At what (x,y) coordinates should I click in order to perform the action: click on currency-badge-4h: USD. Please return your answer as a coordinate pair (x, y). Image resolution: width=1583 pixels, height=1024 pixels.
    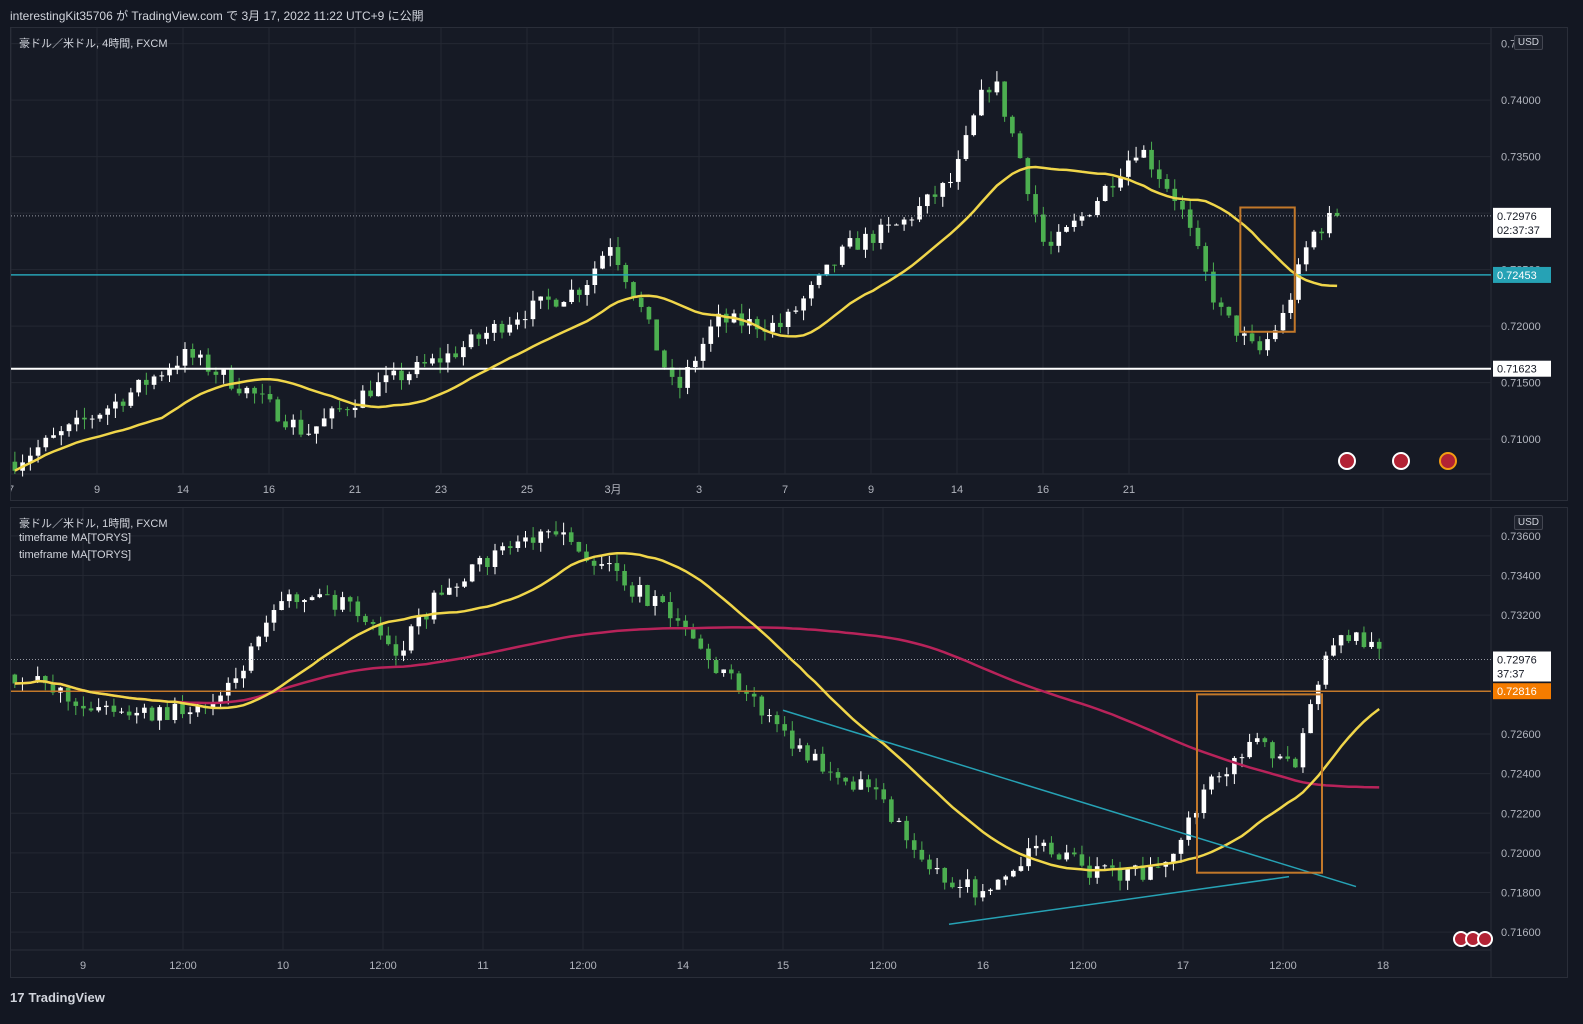
    Looking at the image, I should click on (1528, 42).